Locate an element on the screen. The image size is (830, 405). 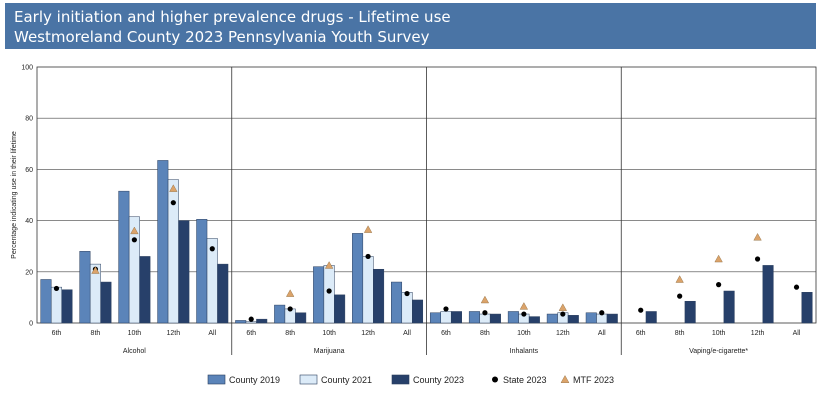
y-tick-label: 20 is located at coordinates (29, 272).